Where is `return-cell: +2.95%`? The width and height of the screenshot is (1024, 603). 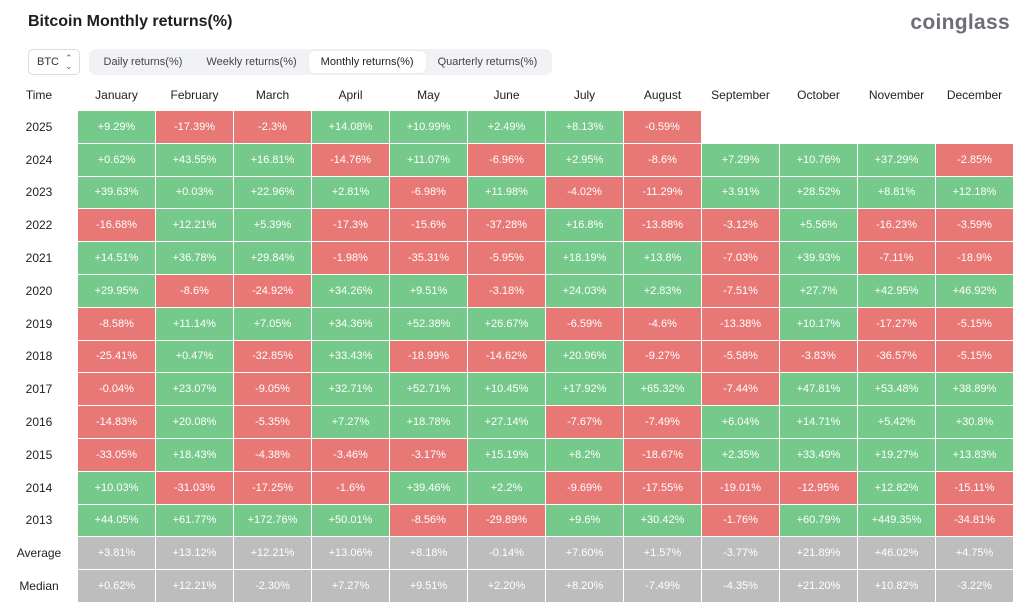
return-cell: +2.95% is located at coordinates (584, 159).